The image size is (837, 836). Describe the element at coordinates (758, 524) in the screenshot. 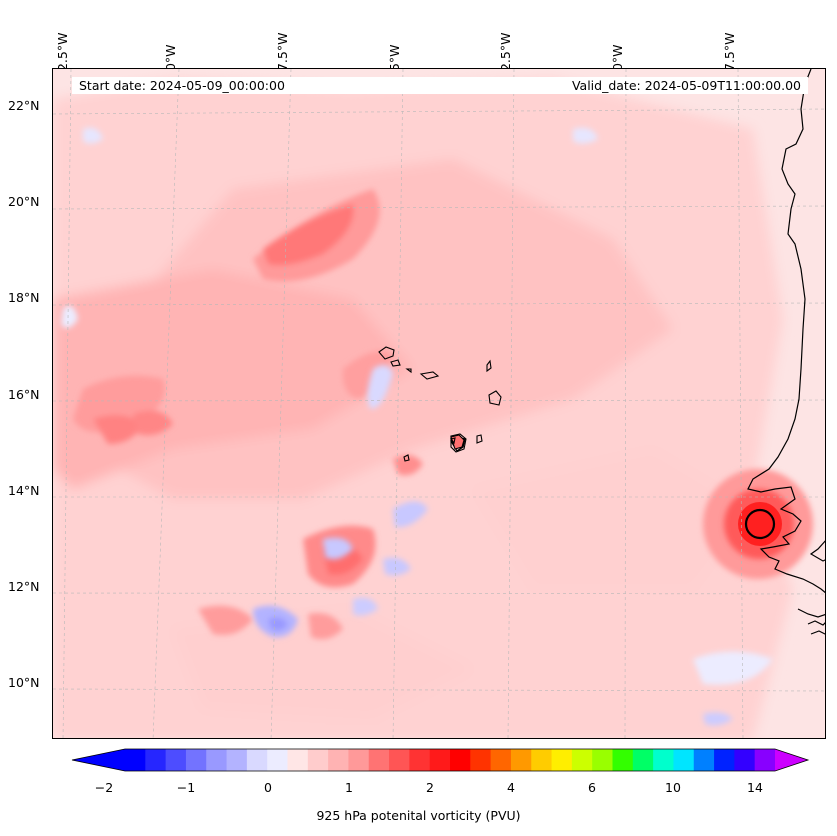

I see `pv-maximum` at that location.